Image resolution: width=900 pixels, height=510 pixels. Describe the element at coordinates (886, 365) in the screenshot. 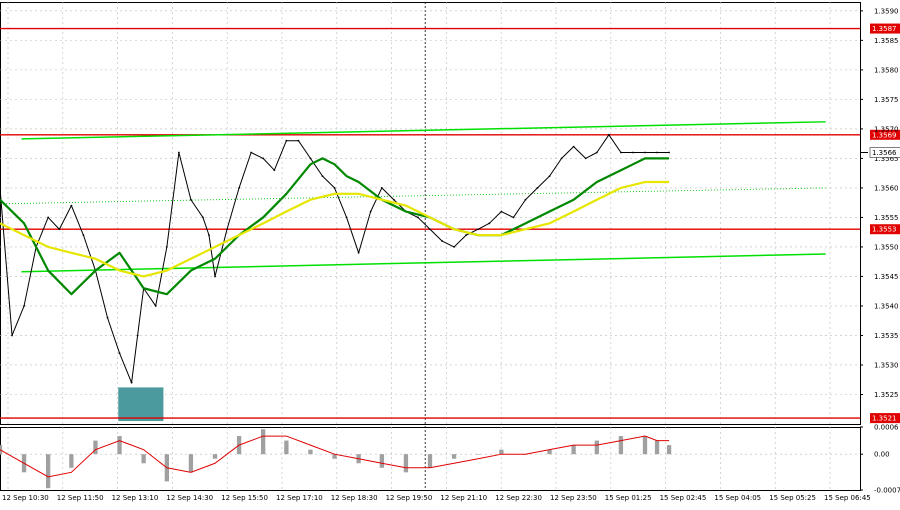

I see `y-tick-label: 1.3530` at that location.